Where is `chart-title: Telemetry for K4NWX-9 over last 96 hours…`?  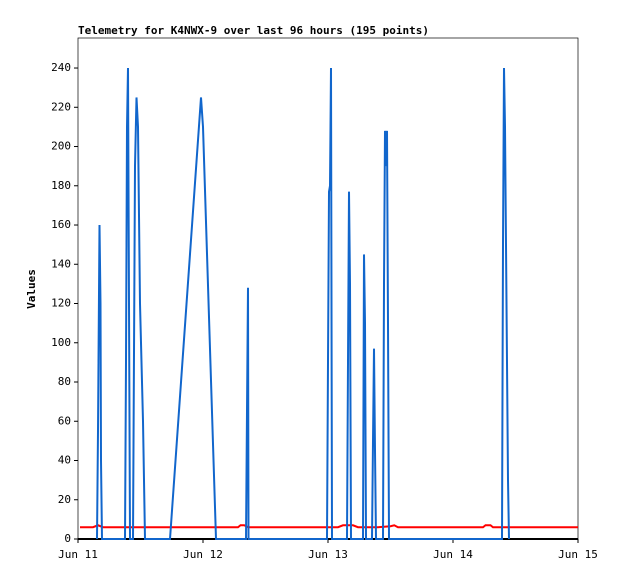 chart-title: Telemetry for K4NWX-9 over last 96 hours… is located at coordinates (253, 30).